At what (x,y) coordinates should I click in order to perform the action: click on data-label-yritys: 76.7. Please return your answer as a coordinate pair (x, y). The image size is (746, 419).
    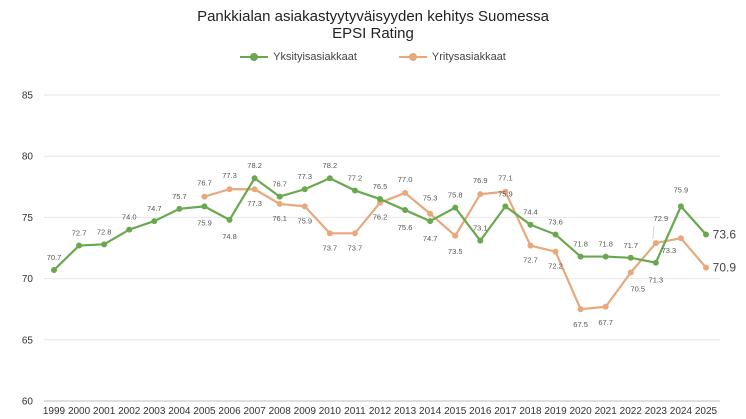
    Looking at the image, I should click on (204, 183).